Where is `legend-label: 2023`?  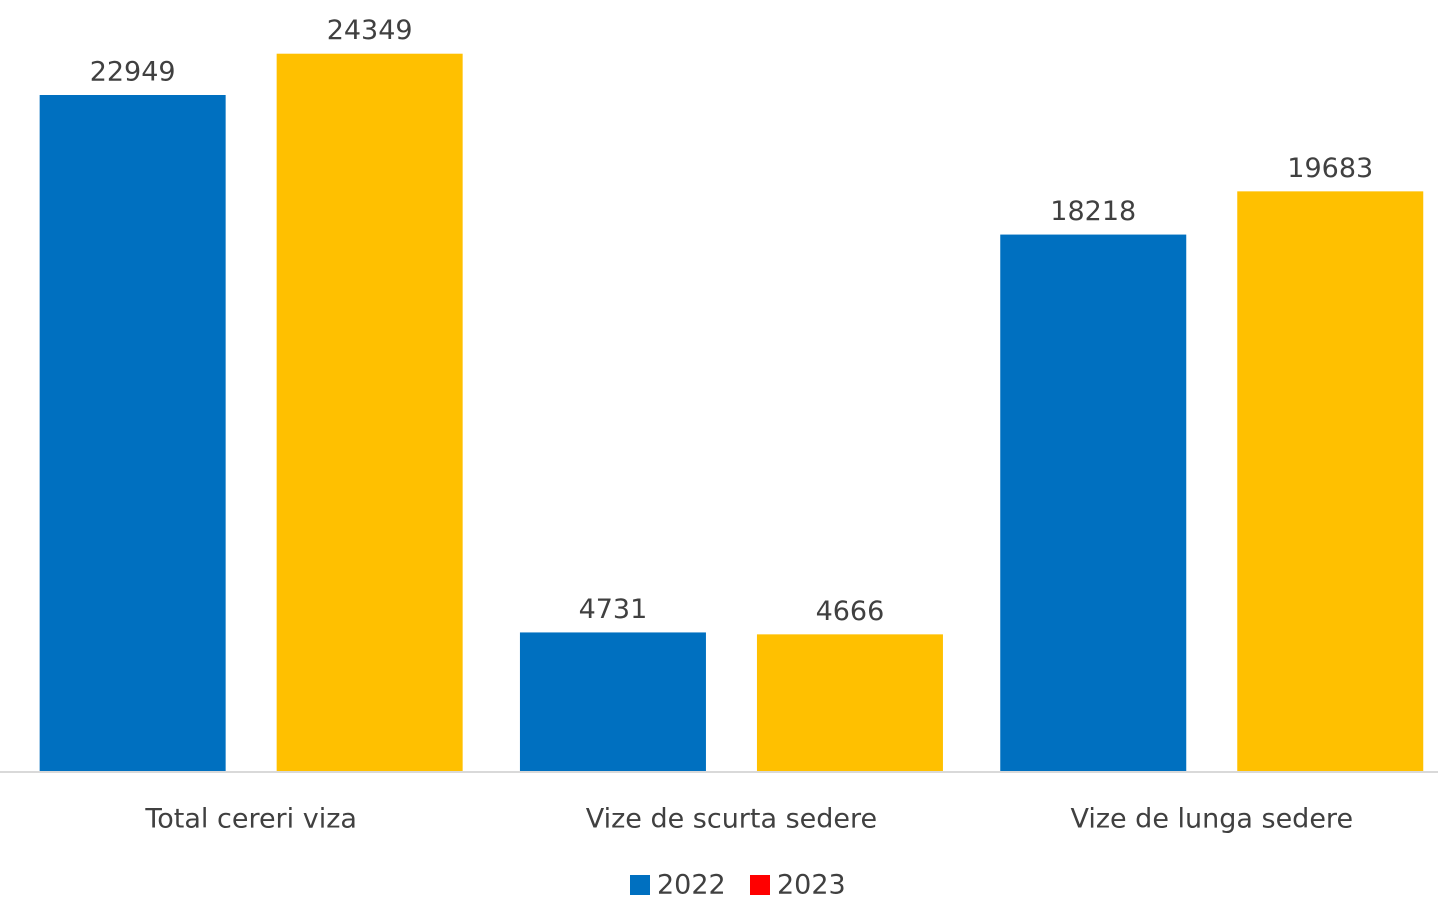 legend-label: 2023 is located at coordinates (811, 883).